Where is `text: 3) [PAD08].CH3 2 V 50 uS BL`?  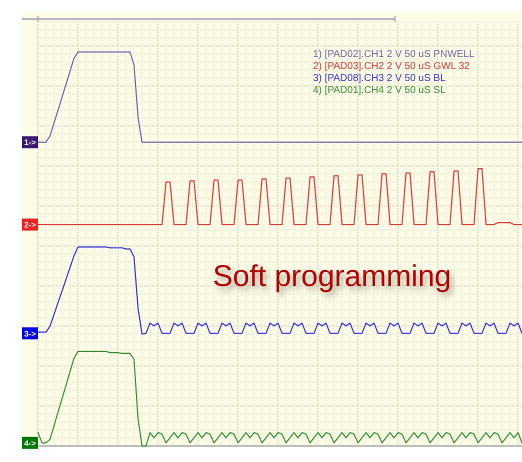
text: 3) [PAD08].CH3 2 V 50 uS BL is located at coordinates (379, 78).